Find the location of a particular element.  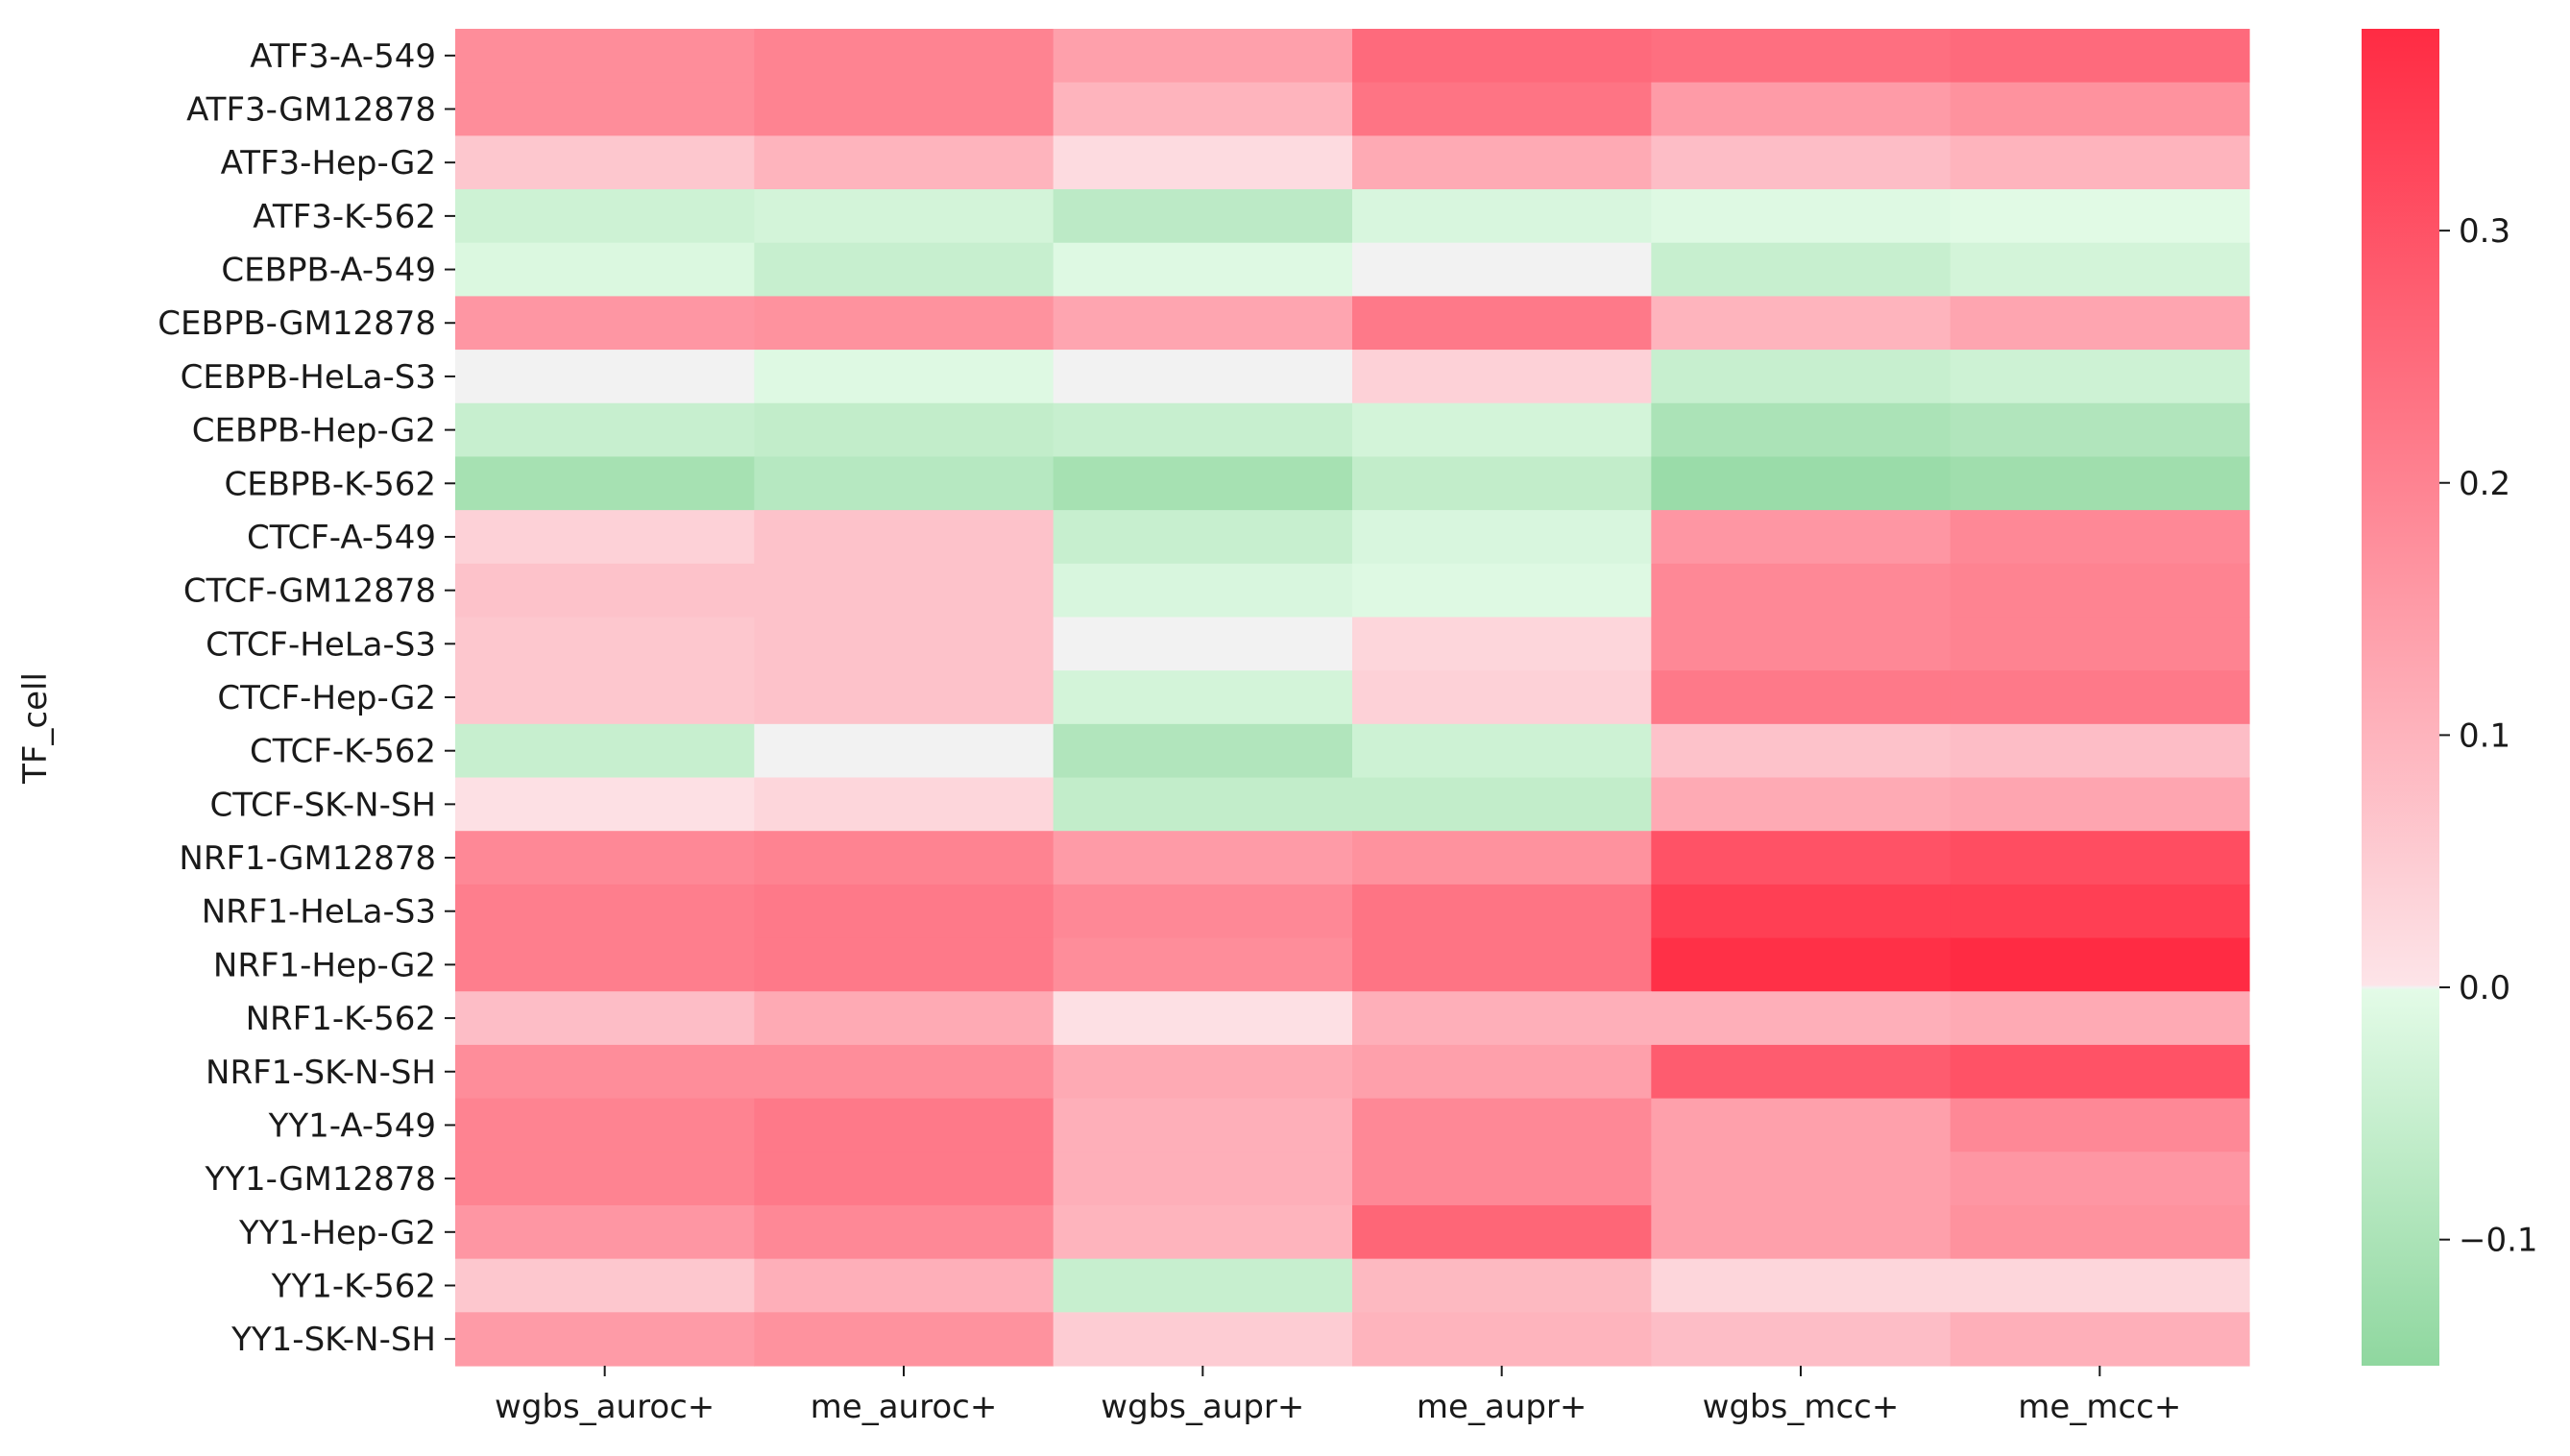

y-tick-label: YY1-Hep-G2 is located at coordinates (337, 1233).